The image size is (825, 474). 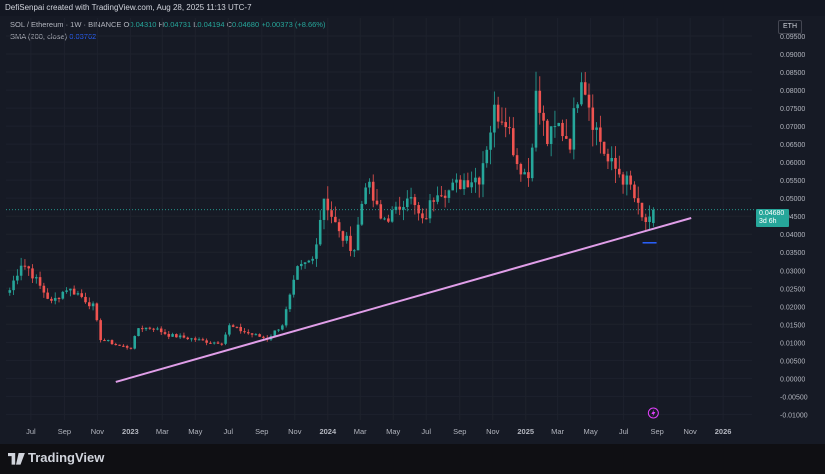 What do you see at coordinates (794, 397) in the screenshot?
I see `y-tick-label: -0.00500` at bounding box center [794, 397].